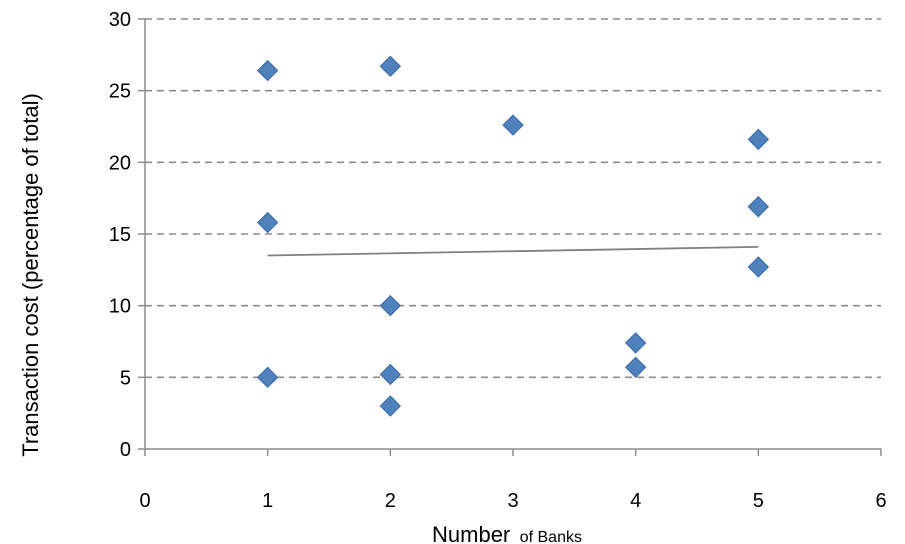 The width and height of the screenshot is (905, 544). Describe the element at coordinates (390, 501) in the screenshot. I see `x-tick-label-2: 2` at that location.